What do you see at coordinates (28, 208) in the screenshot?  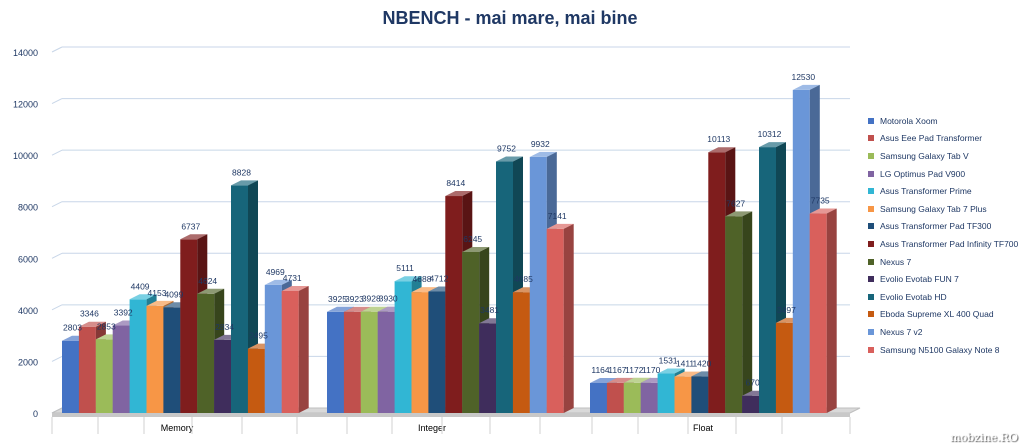 I see `y-tick-label: 8000` at bounding box center [28, 208].